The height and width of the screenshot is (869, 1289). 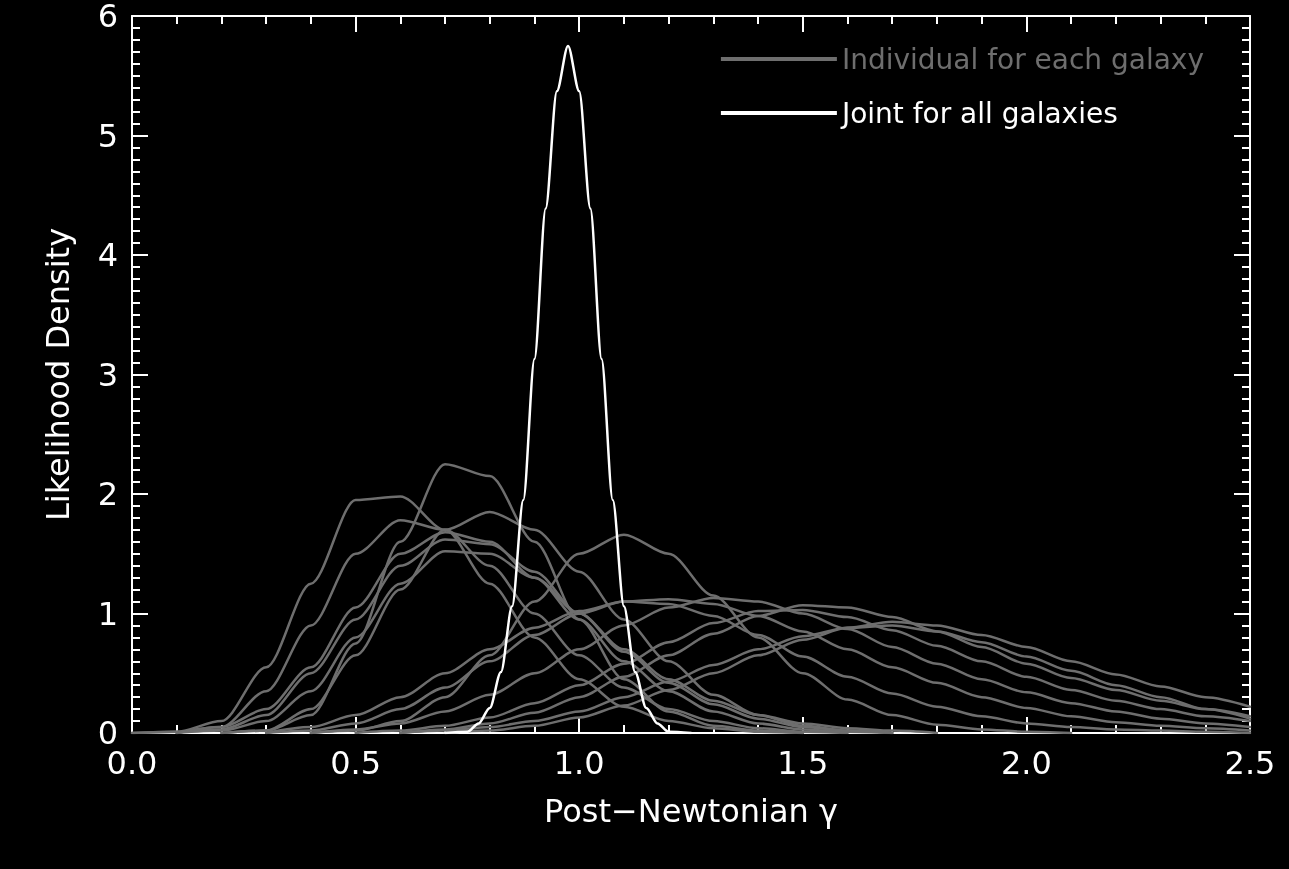 What do you see at coordinates (107, 17) in the screenshot?
I see `y-tick-label: 6` at bounding box center [107, 17].